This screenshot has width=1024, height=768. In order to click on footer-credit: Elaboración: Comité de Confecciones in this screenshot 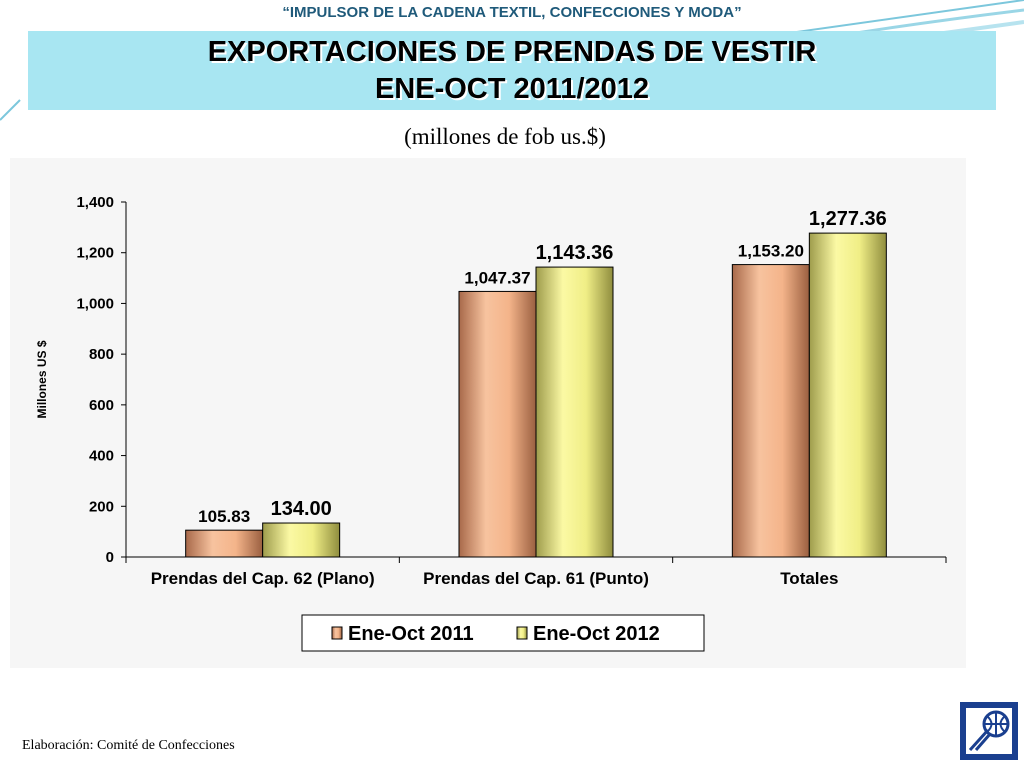, I will do `click(128, 745)`.